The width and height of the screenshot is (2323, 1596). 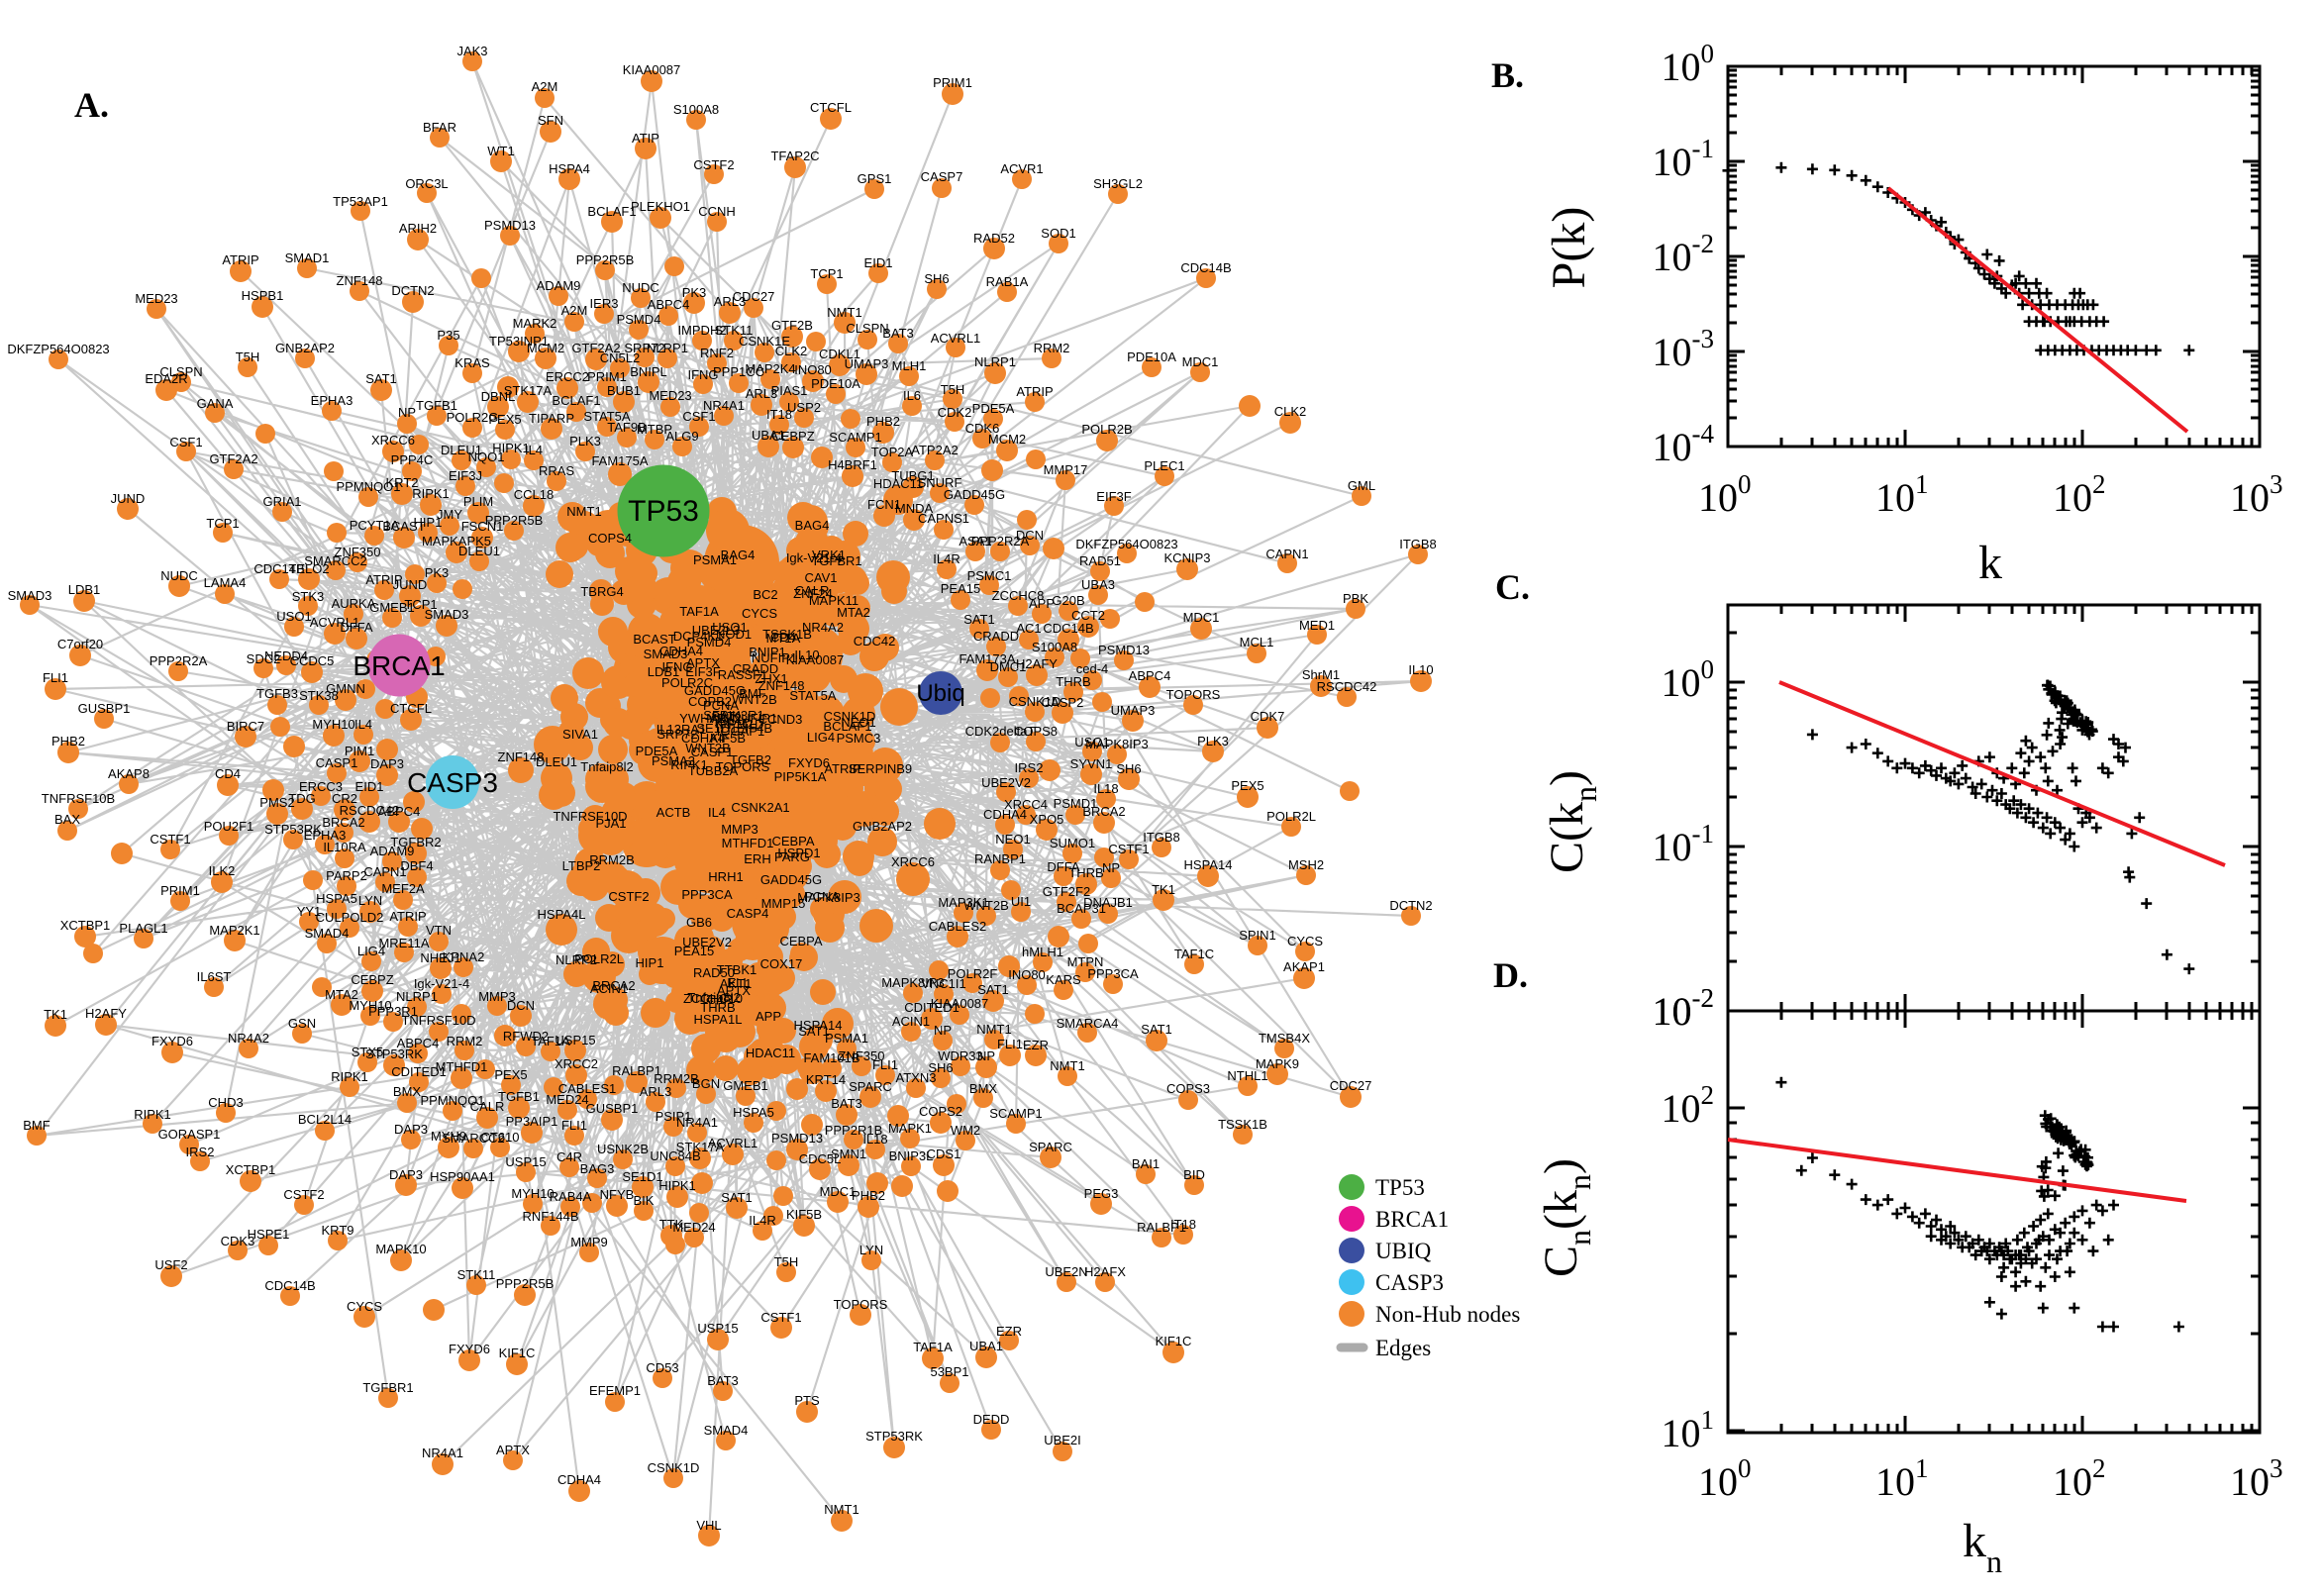 I want to click on svg-text: H4BRF1, so click(x=852, y=464).